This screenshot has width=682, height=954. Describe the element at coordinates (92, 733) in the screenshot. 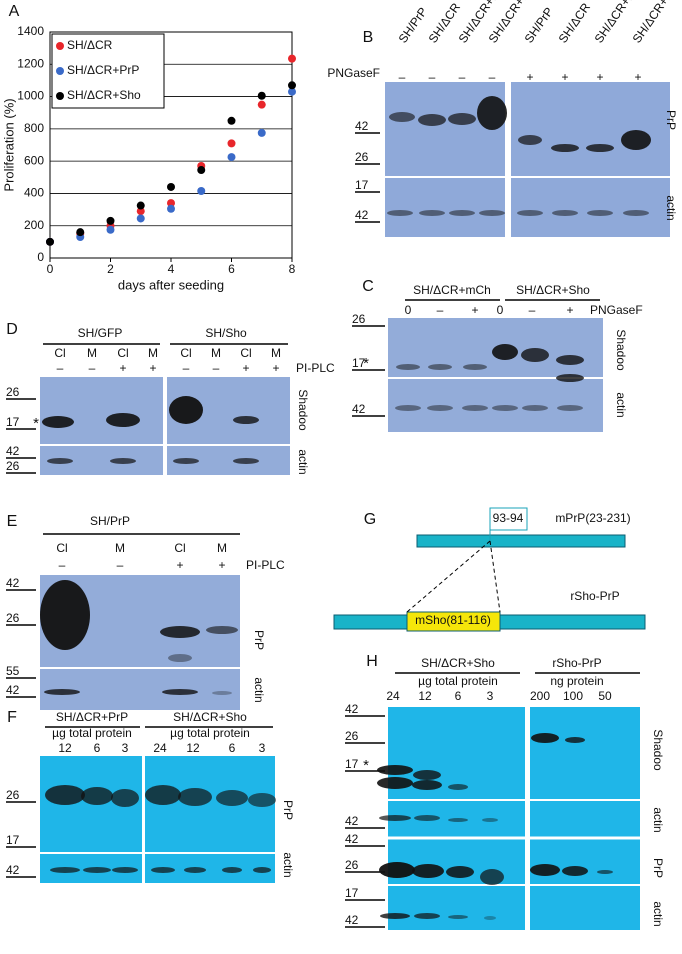

I see `unit-label: µg total protein` at that location.